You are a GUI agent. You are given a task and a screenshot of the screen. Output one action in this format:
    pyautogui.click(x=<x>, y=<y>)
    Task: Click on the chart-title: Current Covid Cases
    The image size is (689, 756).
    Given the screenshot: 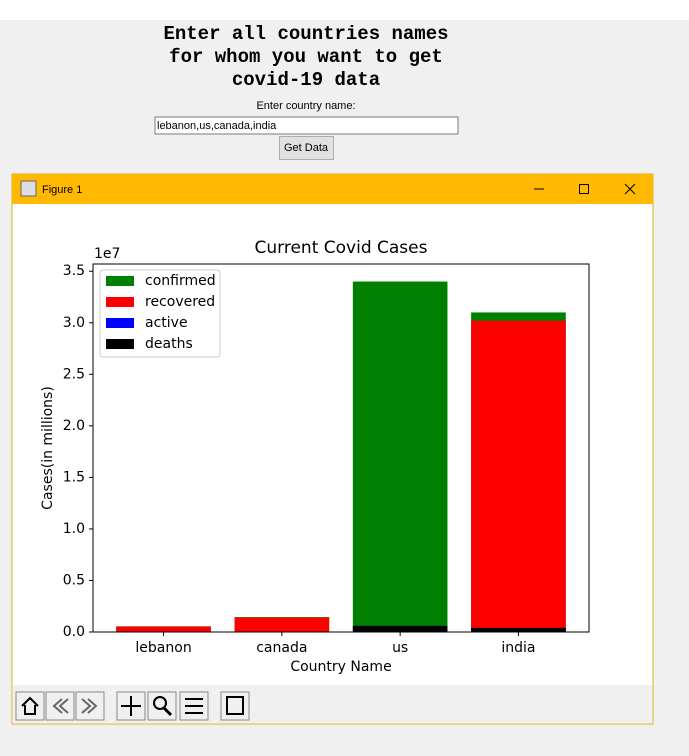 What is the action you would take?
    pyautogui.click(x=341, y=248)
    